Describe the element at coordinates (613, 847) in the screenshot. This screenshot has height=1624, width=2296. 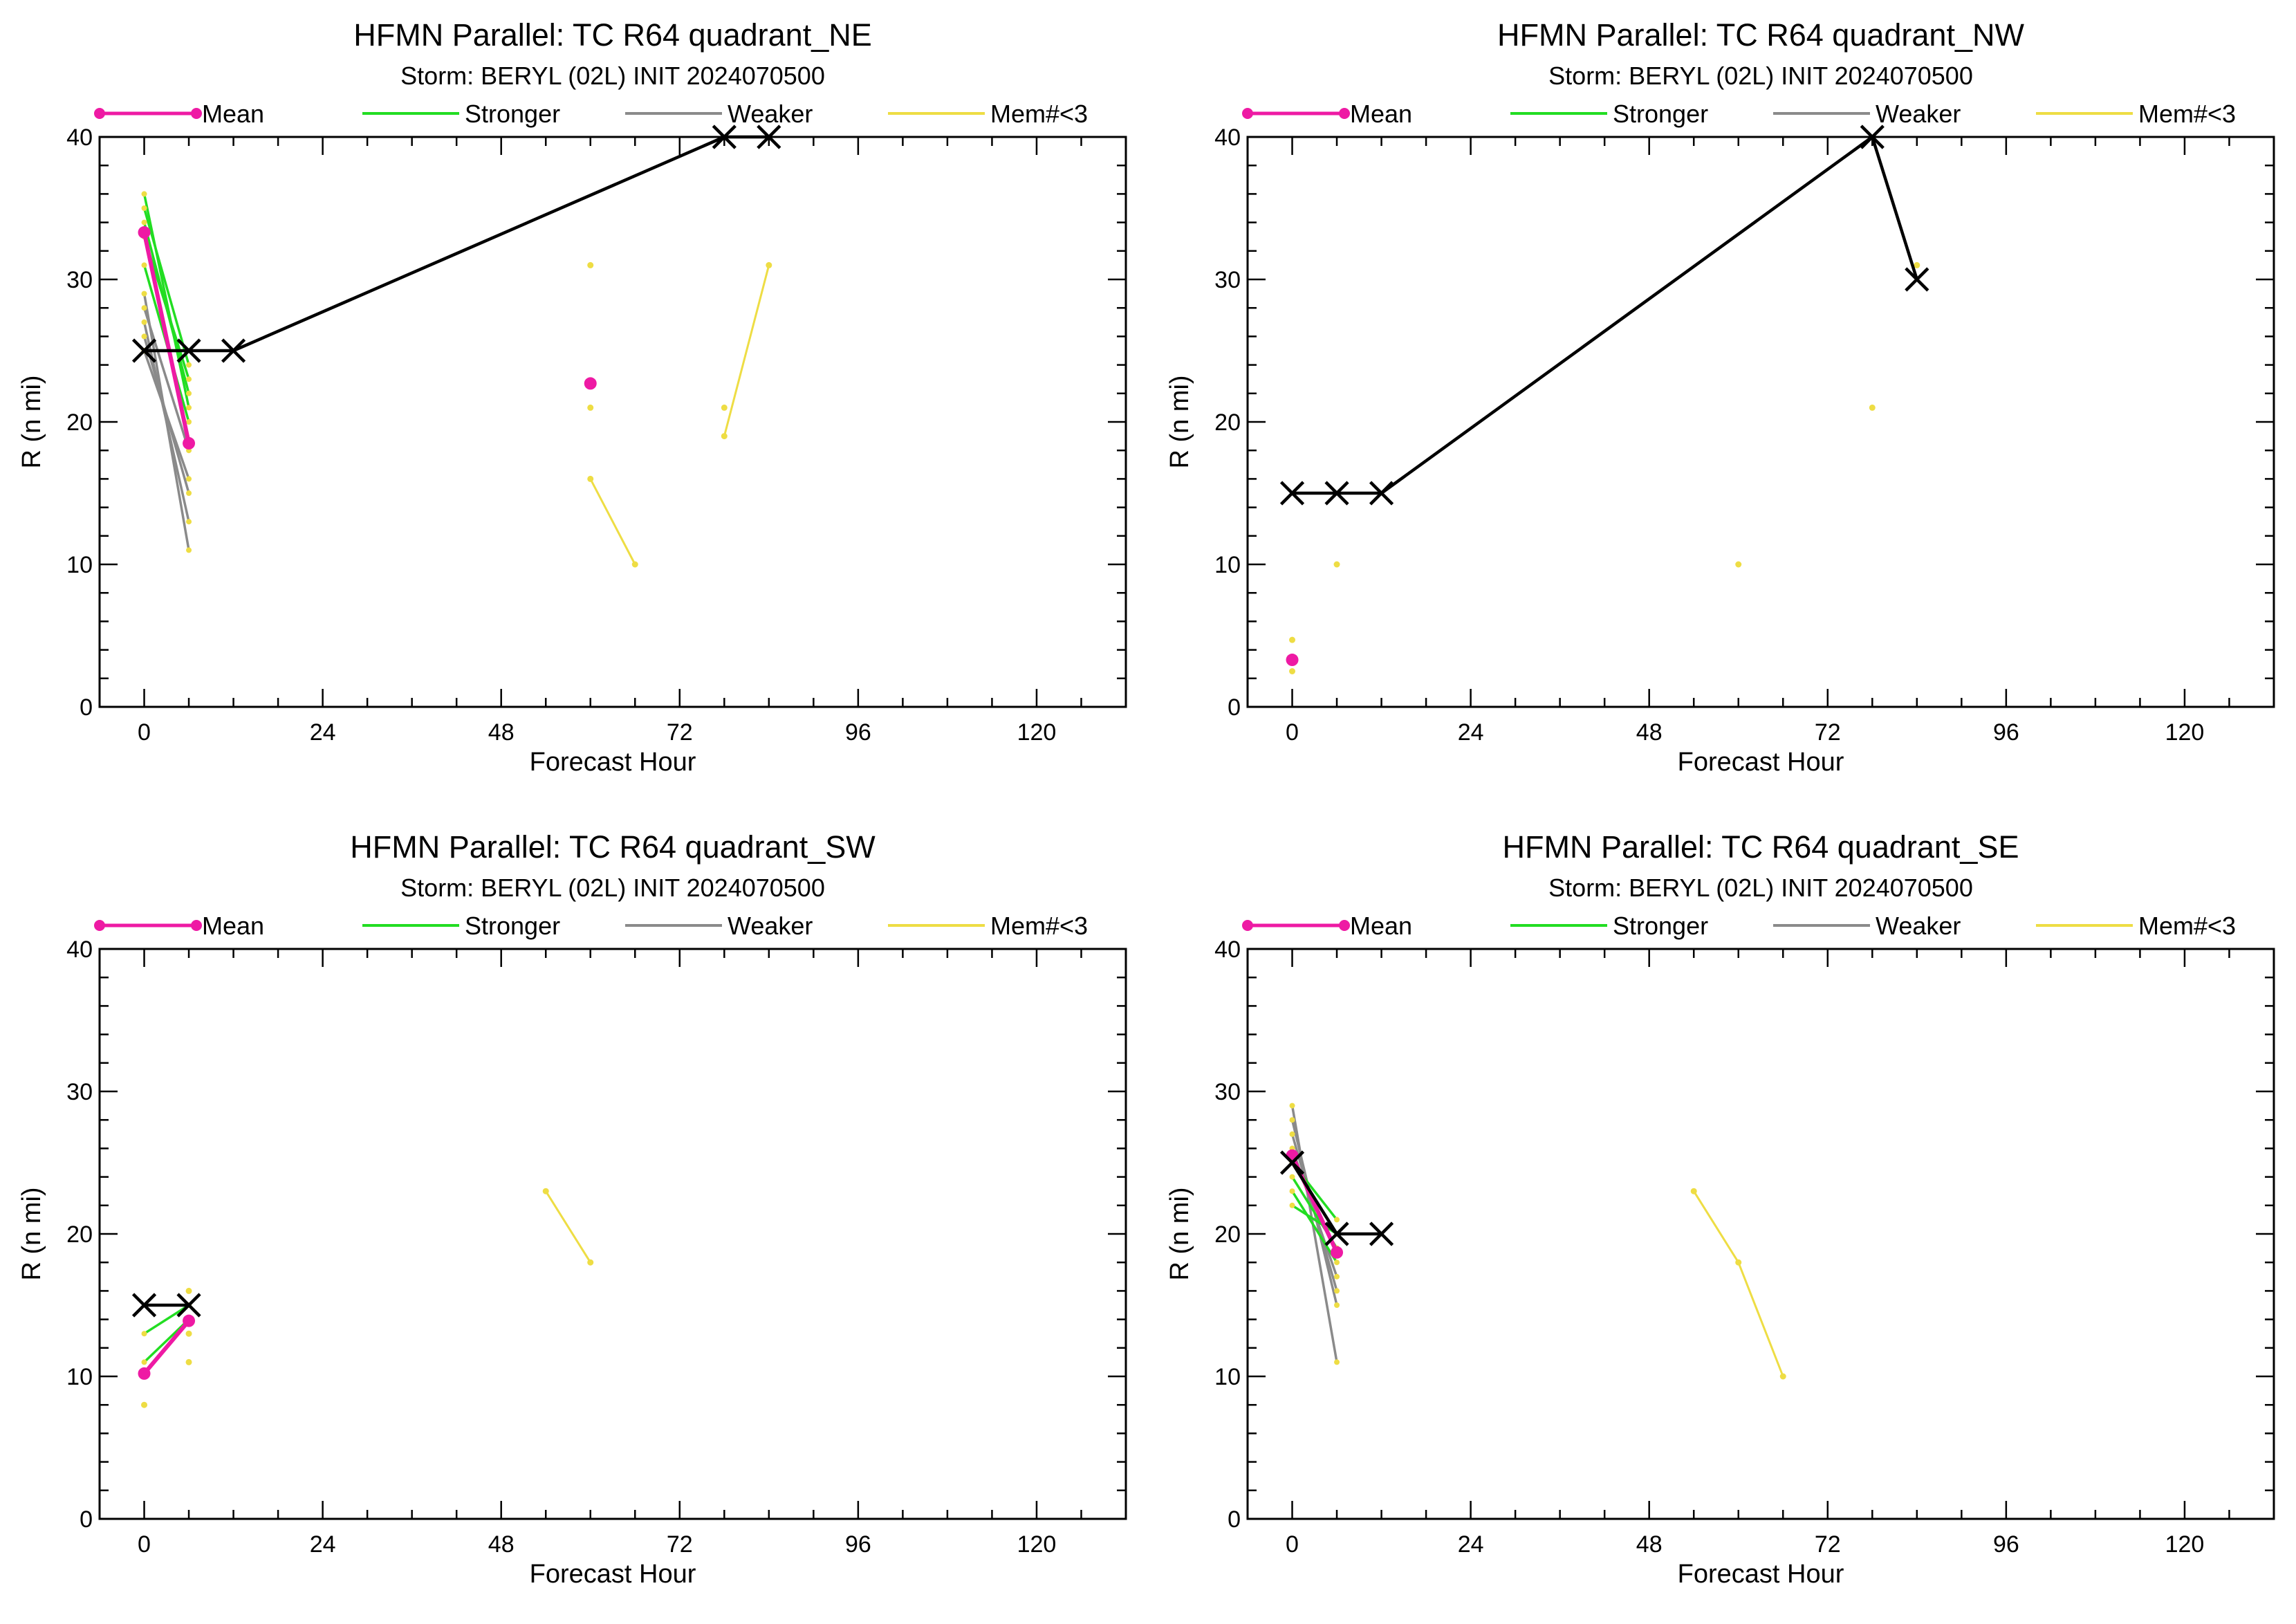
I see `chart-title: HFMN Parallel: TC R64 quadrant_SW` at that location.